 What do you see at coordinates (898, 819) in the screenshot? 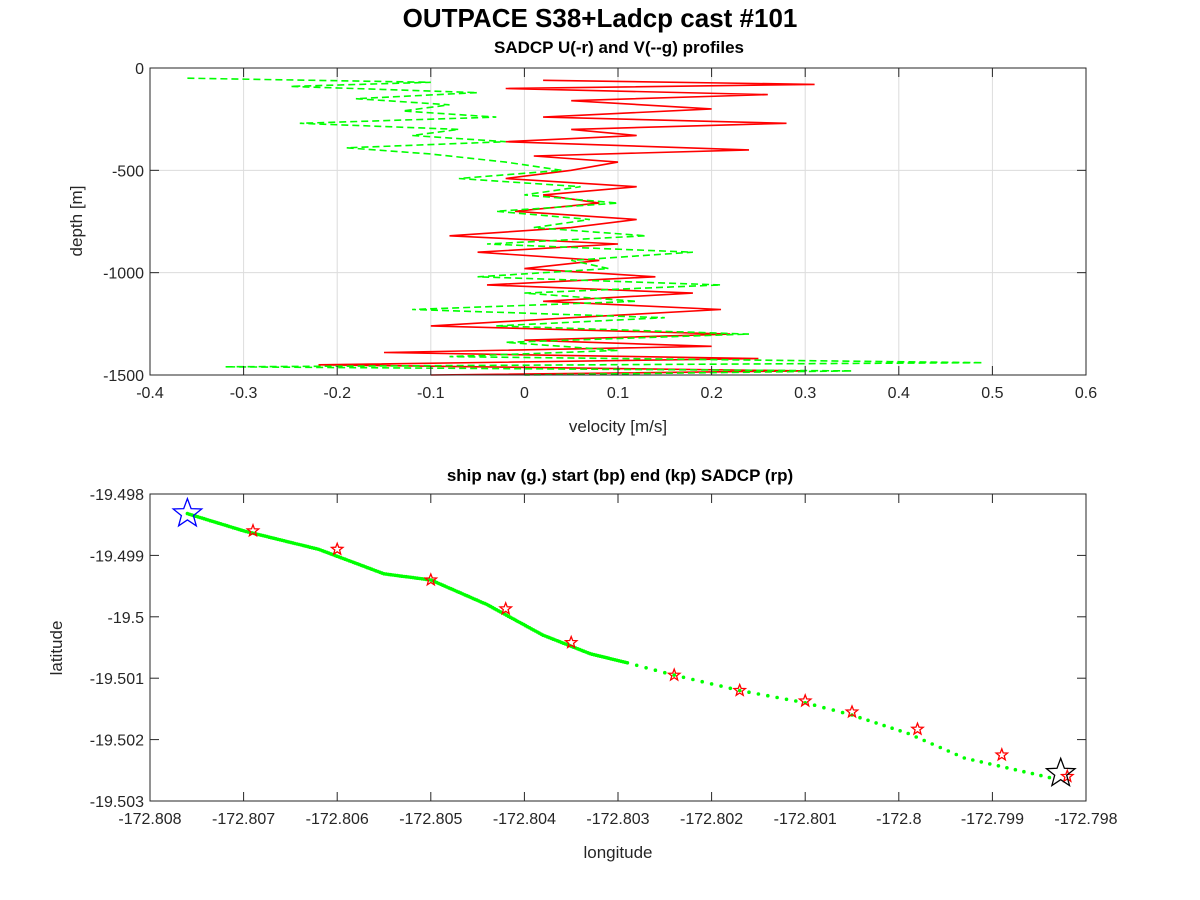
I see `x-tick-label: -172.8` at bounding box center [898, 819].